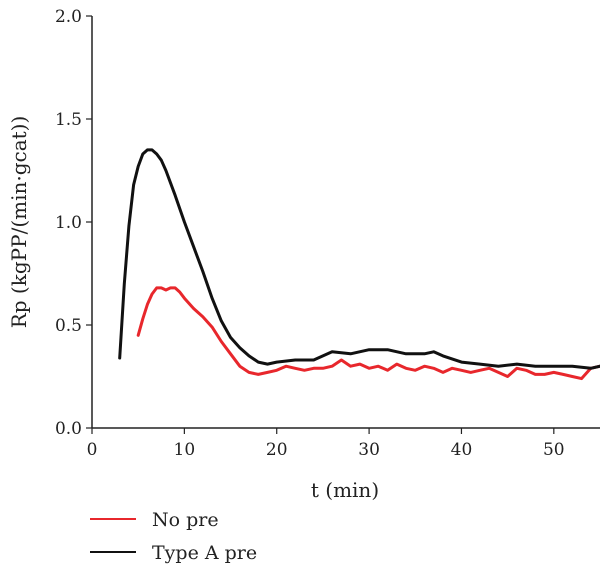 The image size is (600, 568). What do you see at coordinates (68, 326) in the screenshot?
I see `y-tick-label: 0.5` at bounding box center [68, 326].